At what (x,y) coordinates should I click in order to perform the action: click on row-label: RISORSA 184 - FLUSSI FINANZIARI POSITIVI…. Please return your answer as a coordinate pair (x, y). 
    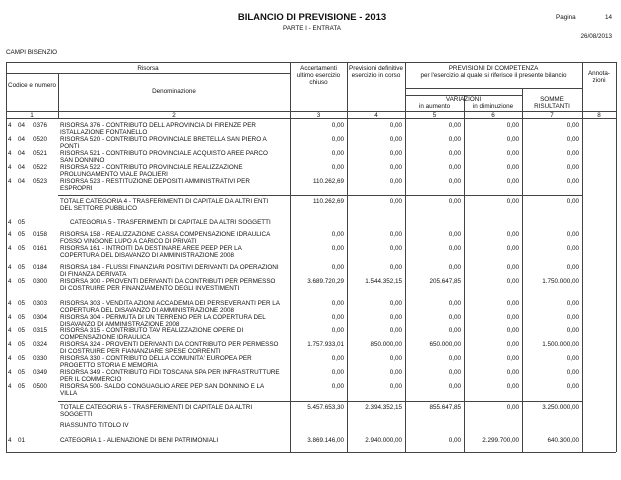
    Looking at the image, I should click on (169, 271).